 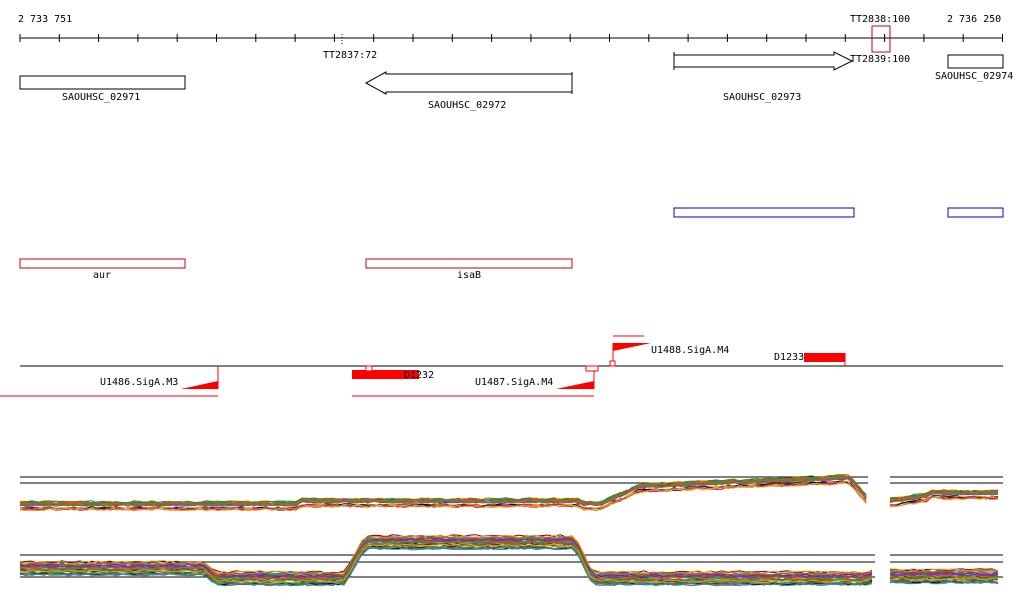 What do you see at coordinates (469, 263) in the screenshot?
I see `annotation-isab` at bounding box center [469, 263].